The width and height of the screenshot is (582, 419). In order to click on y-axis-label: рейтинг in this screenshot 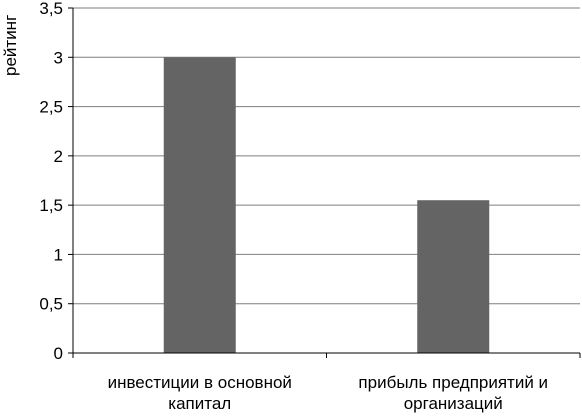, I will do `click(10, 45)`.